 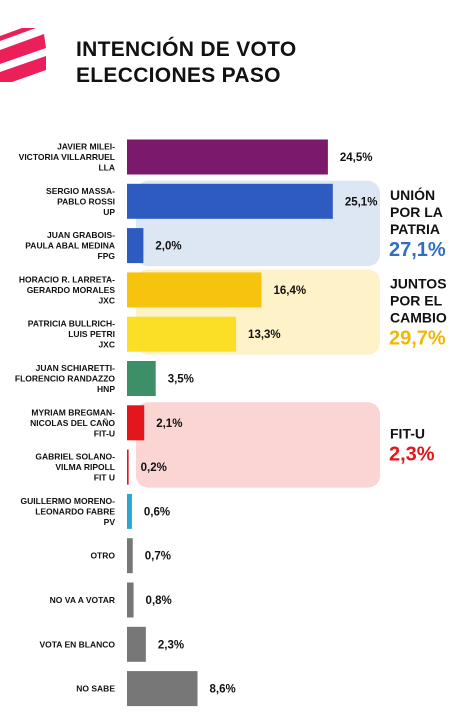 I want to click on value-label-10: 0,8%, so click(x=159, y=601).